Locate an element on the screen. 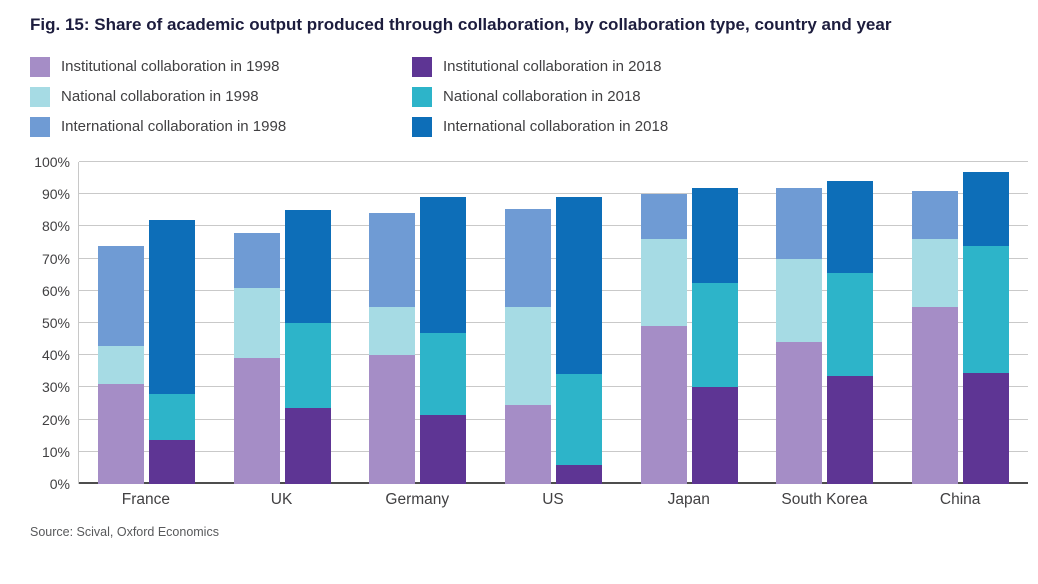 This screenshot has height=584, width=1038. x-axis-baseline is located at coordinates (553, 482).